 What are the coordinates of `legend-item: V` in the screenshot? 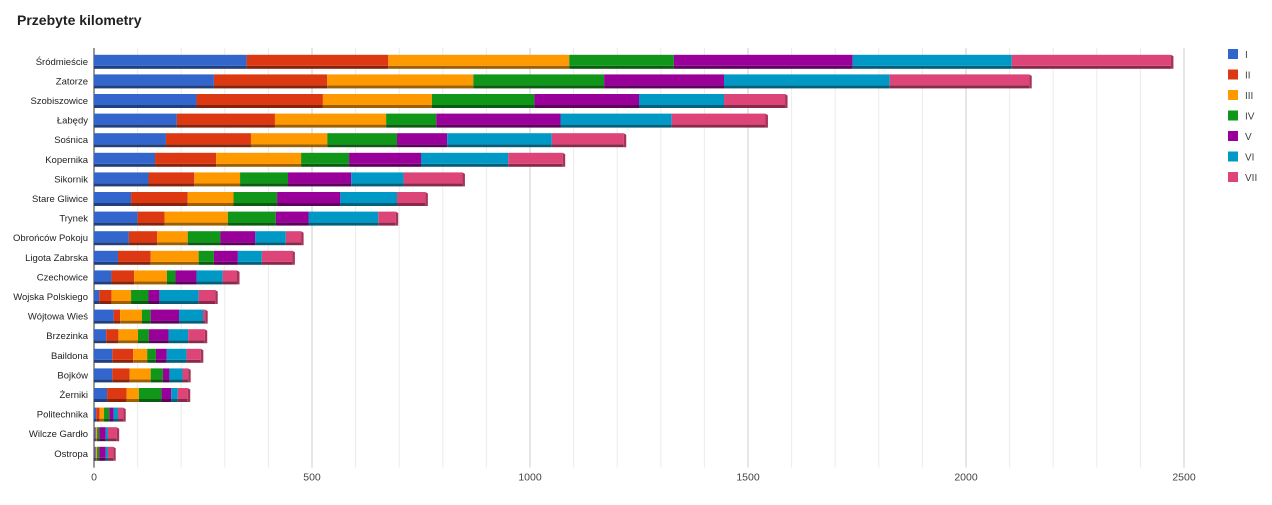 It's located at (1240, 137).